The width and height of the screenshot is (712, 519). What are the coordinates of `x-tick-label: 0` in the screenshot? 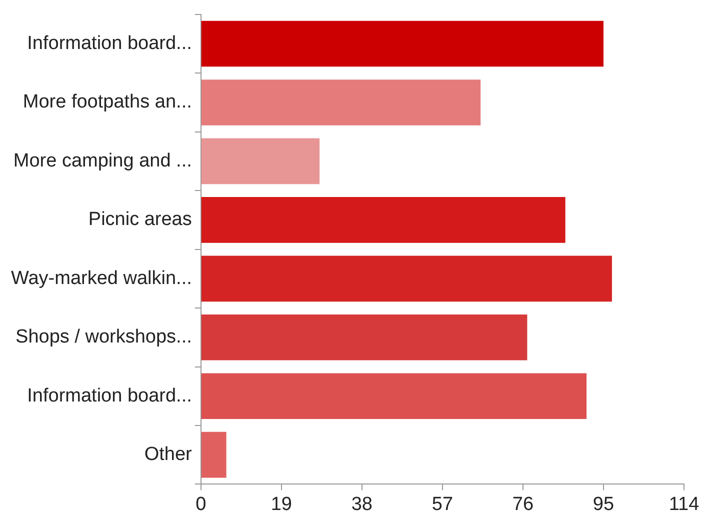 It's located at (201, 504).